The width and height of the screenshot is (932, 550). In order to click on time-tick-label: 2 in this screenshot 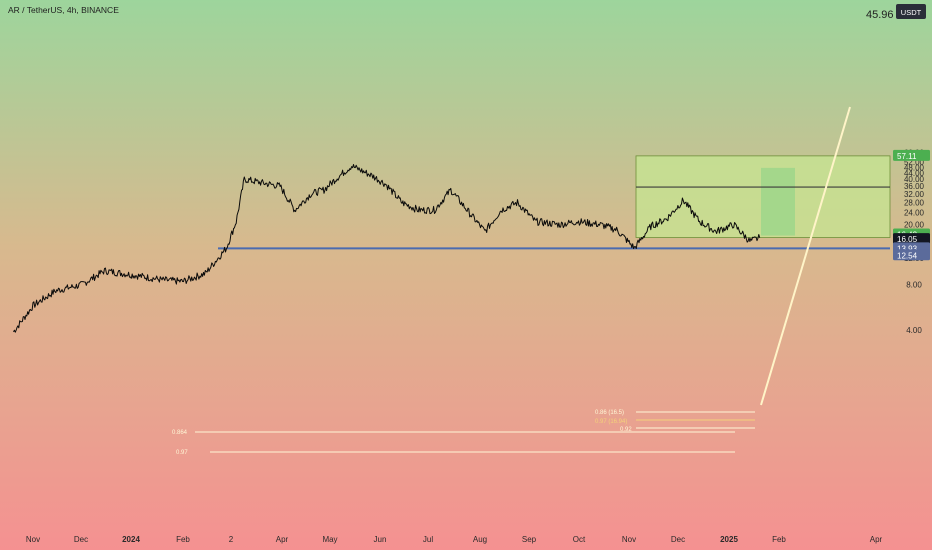, I will do `click(231, 539)`.